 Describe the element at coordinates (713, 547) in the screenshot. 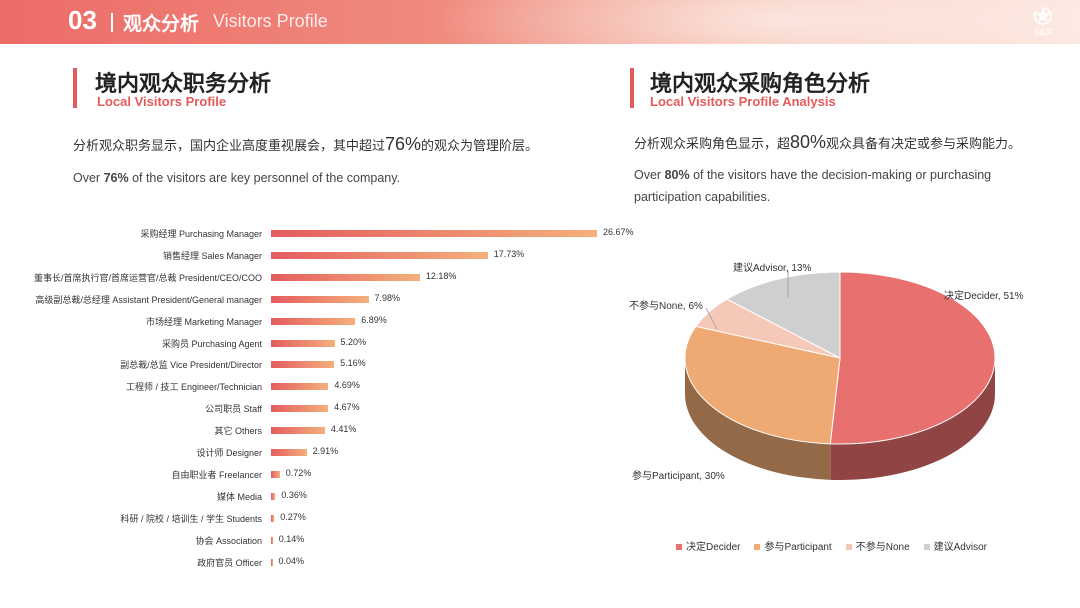

I see `legend-label: 决定Decider` at that location.